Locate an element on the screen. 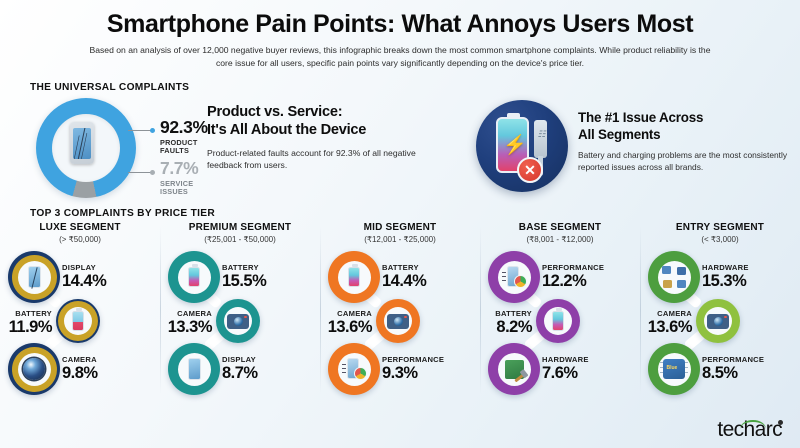 Image resolution: width=800 pixels, height=448 pixels. number-one-issue-heading: The #1 Issue Across All Segments is located at coordinates (641, 126).